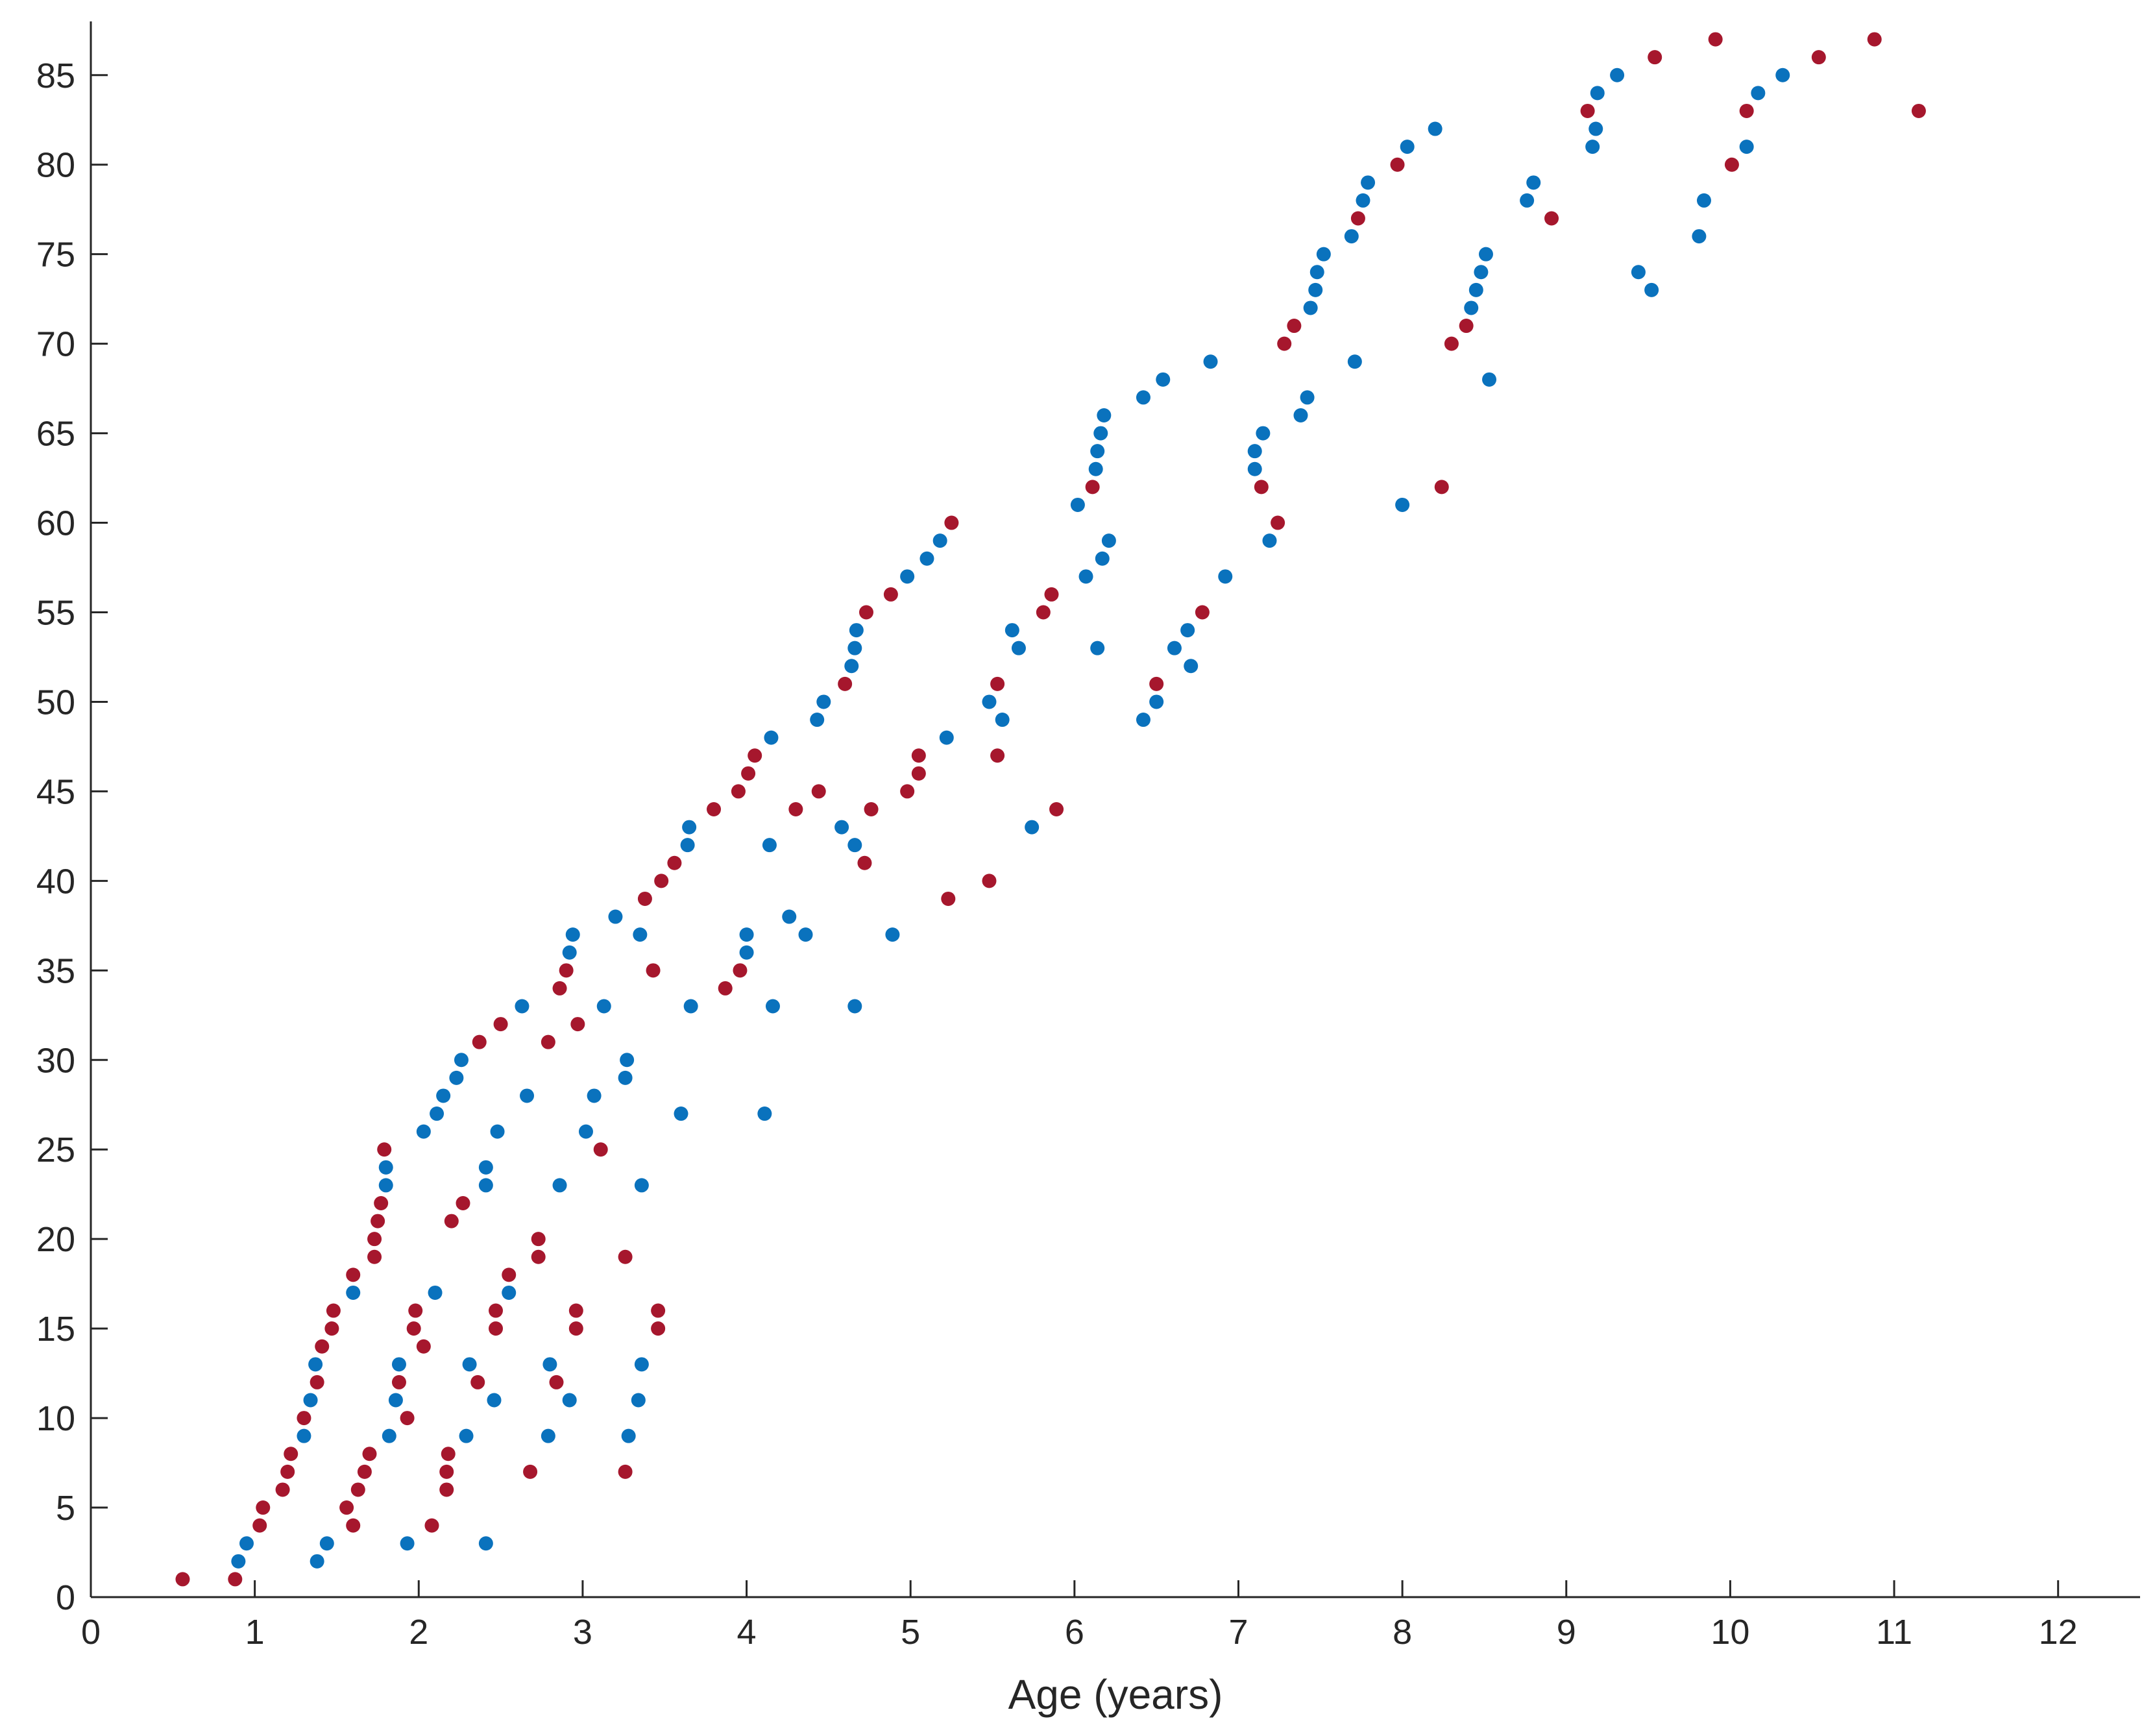  What do you see at coordinates (1730, 1632) in the screenshot?
I see `x-tick-label: 10` at bounding box center [1730, 1632].